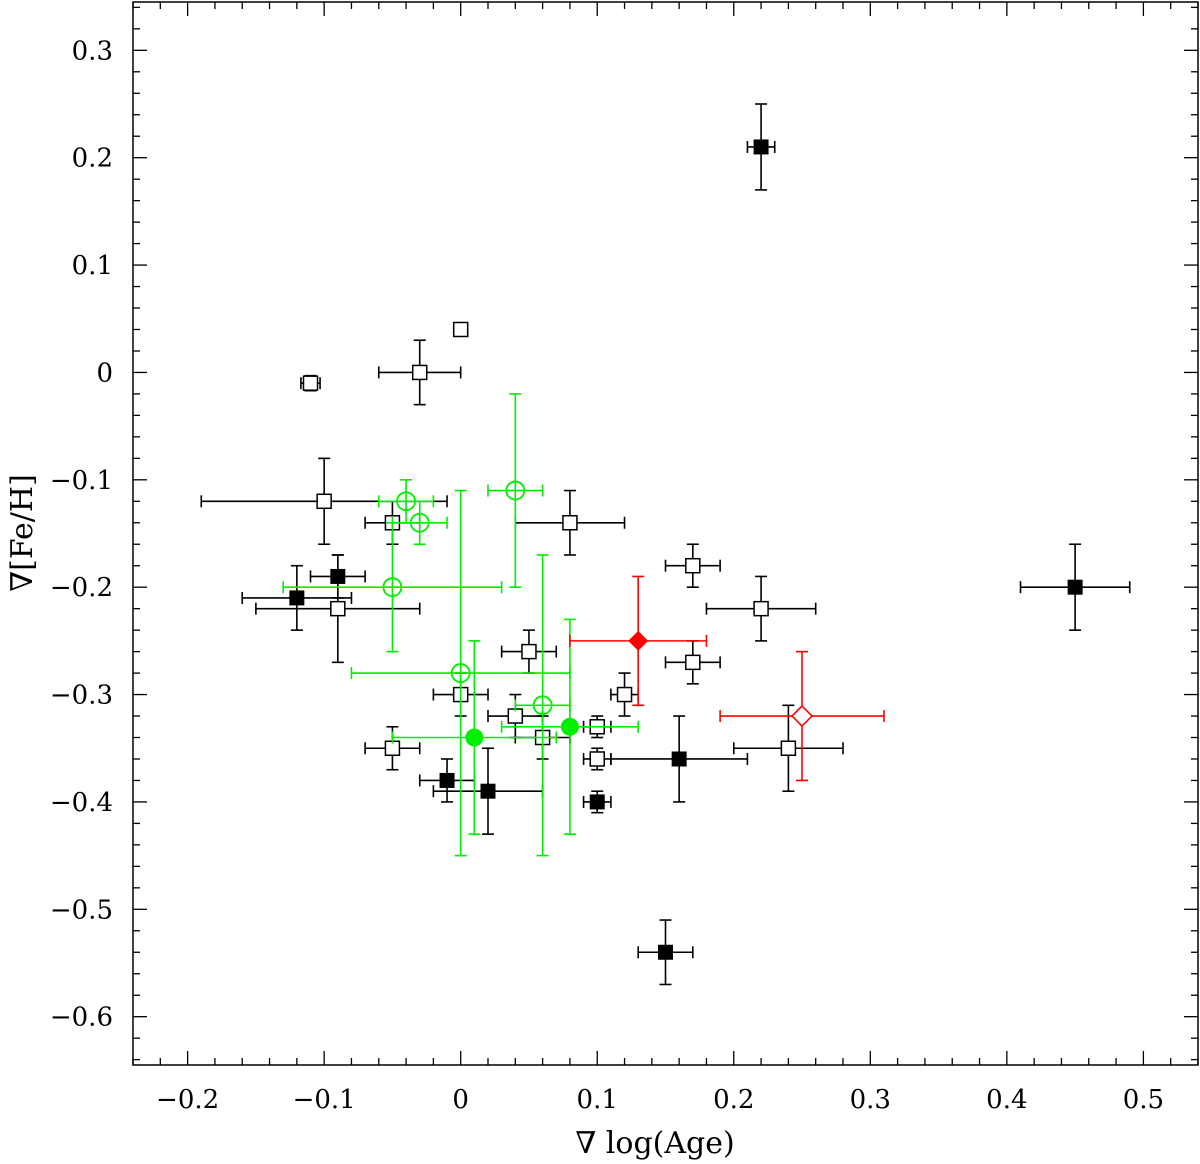 This screenshot has height=1164, width=1200. I want to click on x-tick-label: 0.4, so click(1006, 1100).